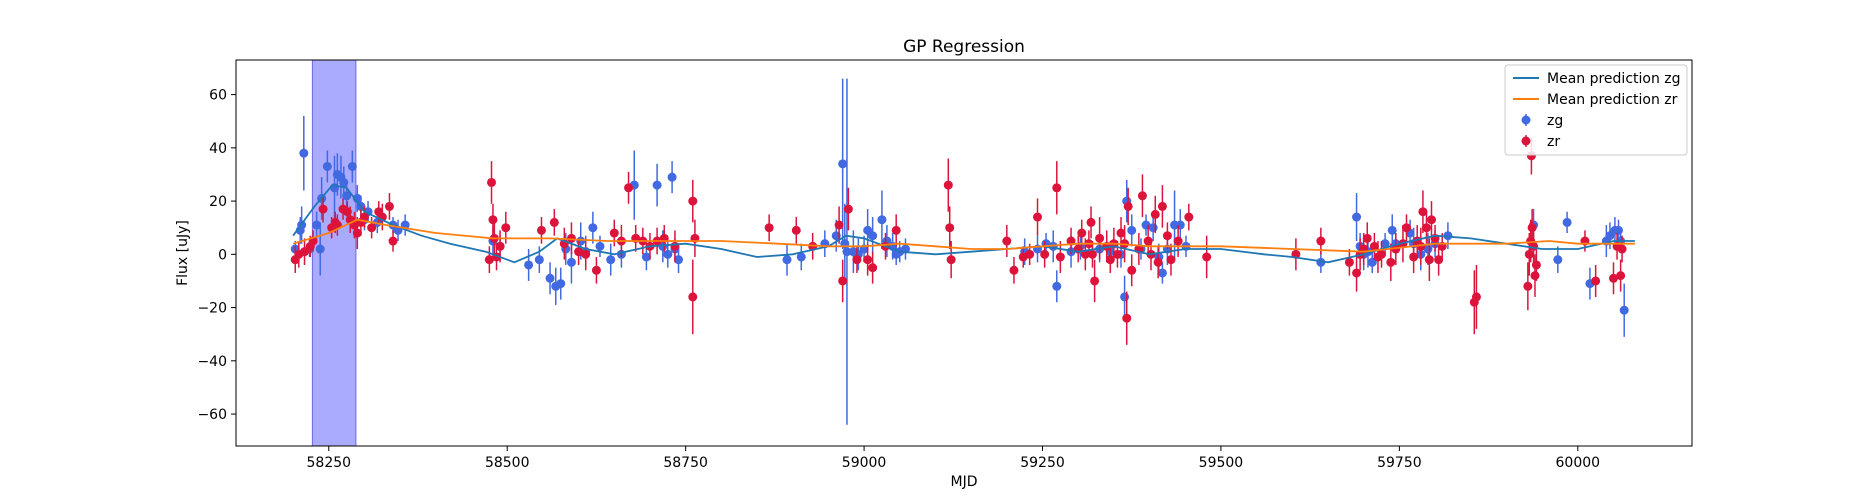 The image size is (1875, 500). What do you see at coordinates (964, 47) in the screenshot?
I see `chart-title: GP Regression` at bounding box center [964, 47].